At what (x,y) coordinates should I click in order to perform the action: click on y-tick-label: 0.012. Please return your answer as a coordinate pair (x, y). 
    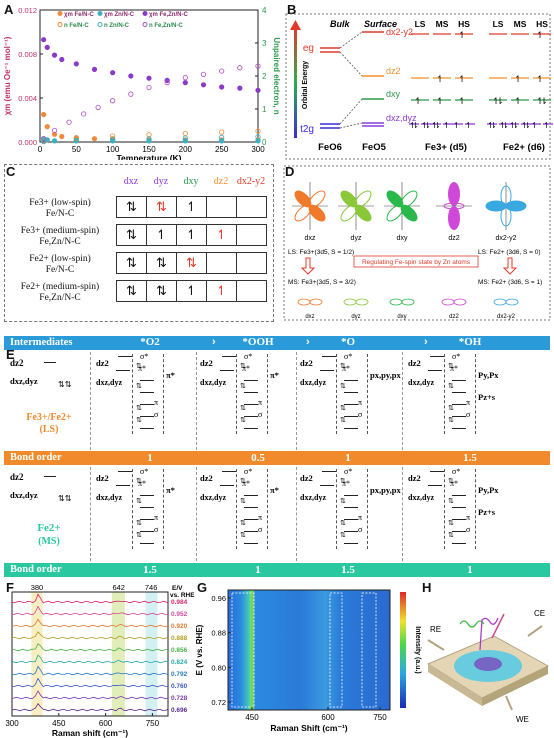
    Looking at the image, I should click on (27, 10).